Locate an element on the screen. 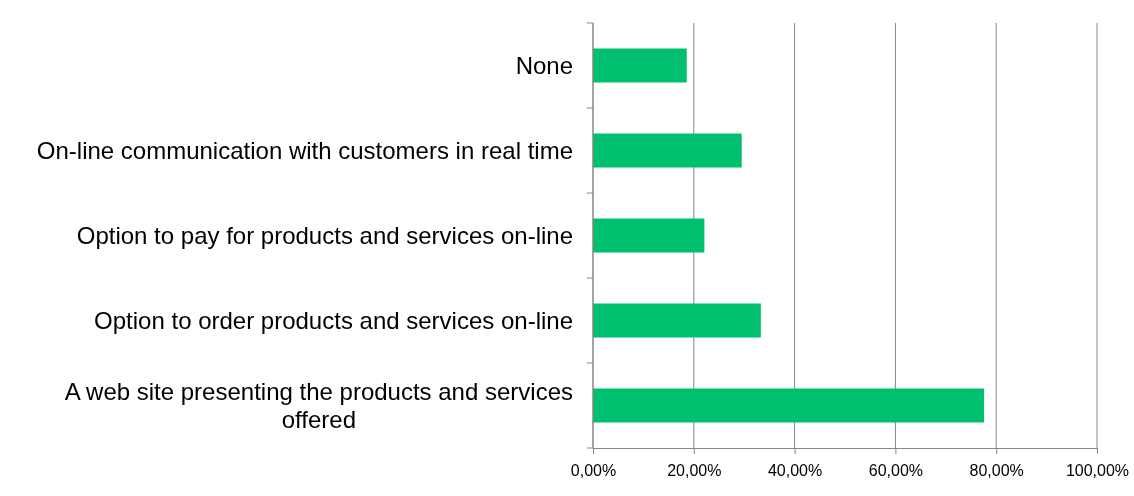 The width and height of the screenshot is (1134, 496). x-tick-label: 40,00% is located at coordinates (795, 471).